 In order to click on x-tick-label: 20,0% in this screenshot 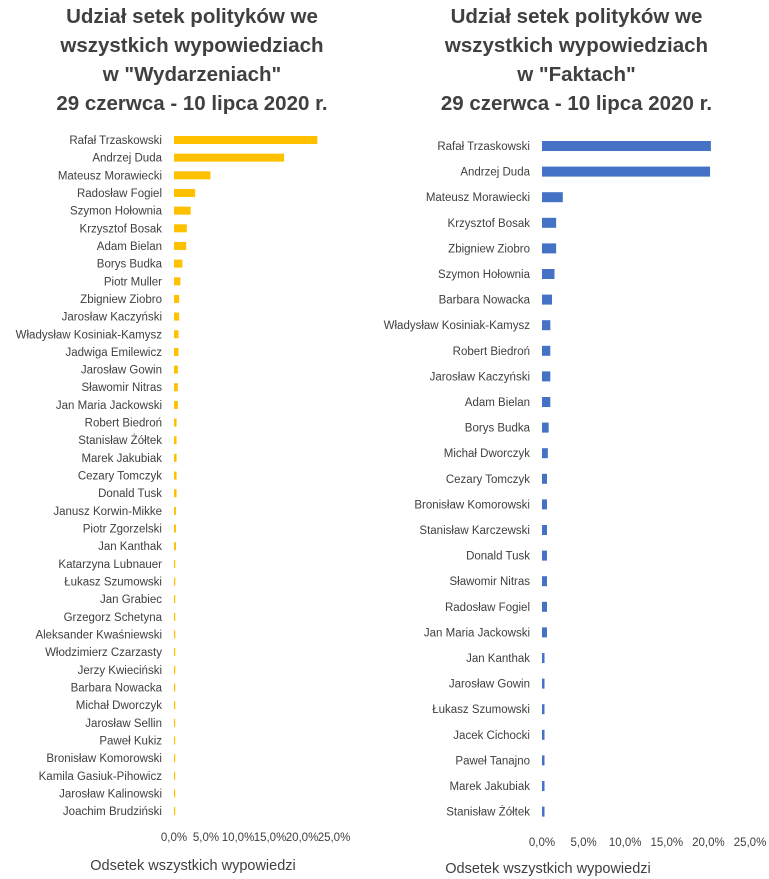, I will do `click(302, 838)`.